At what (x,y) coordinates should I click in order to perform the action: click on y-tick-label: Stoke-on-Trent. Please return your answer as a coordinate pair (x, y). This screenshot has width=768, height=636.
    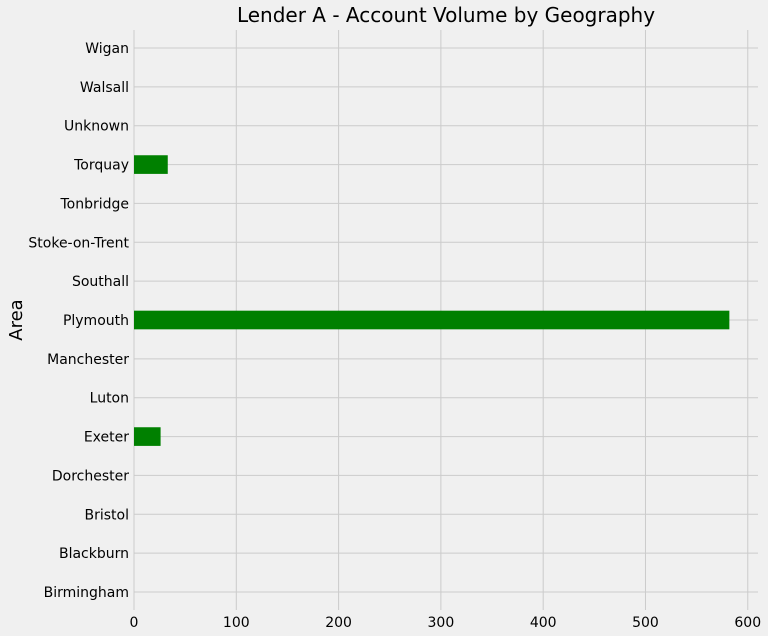
    Looking at the image, I should click on (78, 243).